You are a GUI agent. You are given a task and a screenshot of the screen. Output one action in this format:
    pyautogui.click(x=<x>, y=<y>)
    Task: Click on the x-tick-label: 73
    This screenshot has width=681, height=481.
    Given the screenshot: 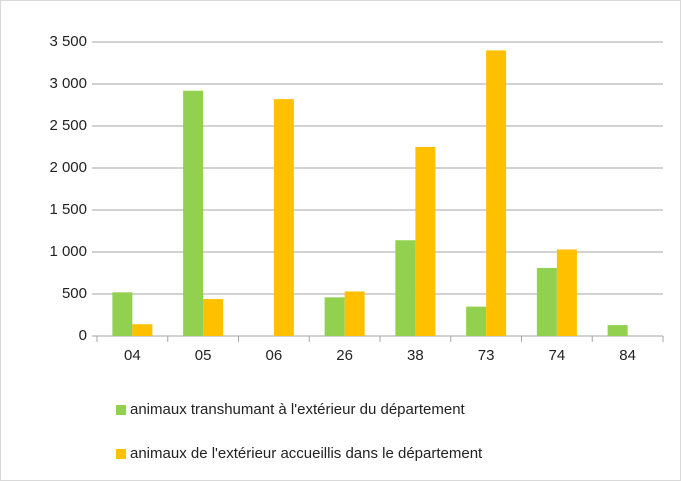 What is the action you would take?
    pyautogui.click(x=486, y=355)
    